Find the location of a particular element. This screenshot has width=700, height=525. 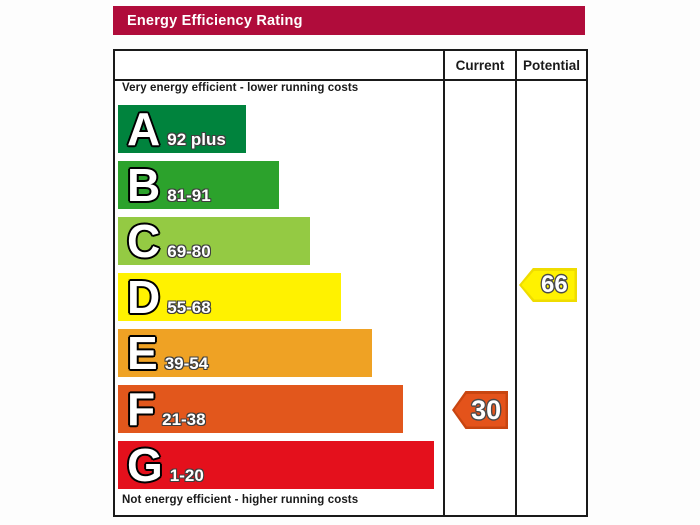

band-range-label: 69-80 is located at coordinates (189, 251).